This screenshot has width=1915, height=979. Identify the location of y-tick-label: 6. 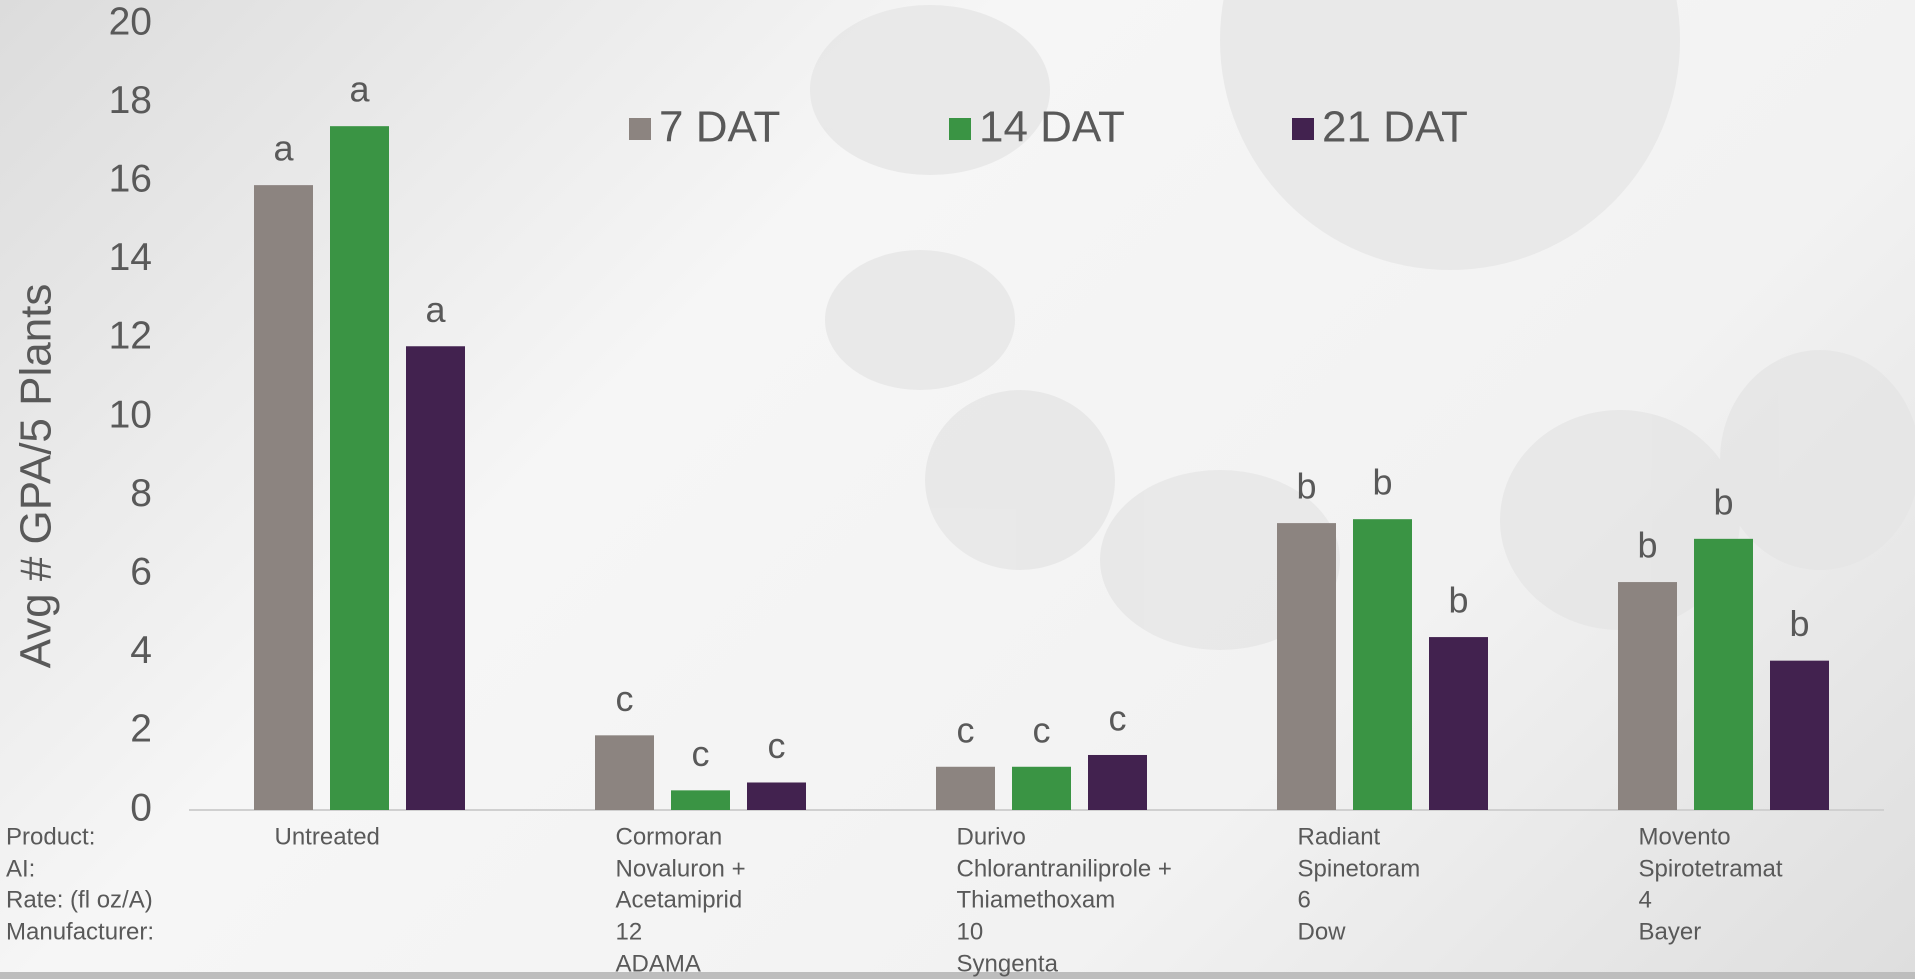
(141, 571).